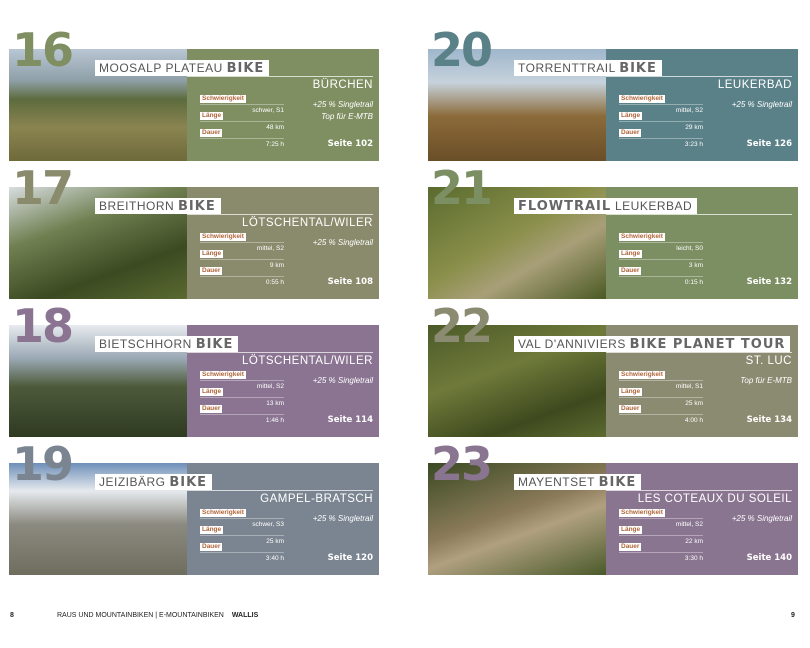  Describe the element at coordinates (661, 540) in the screenshot. I see `length-value: 22 km` at that location.